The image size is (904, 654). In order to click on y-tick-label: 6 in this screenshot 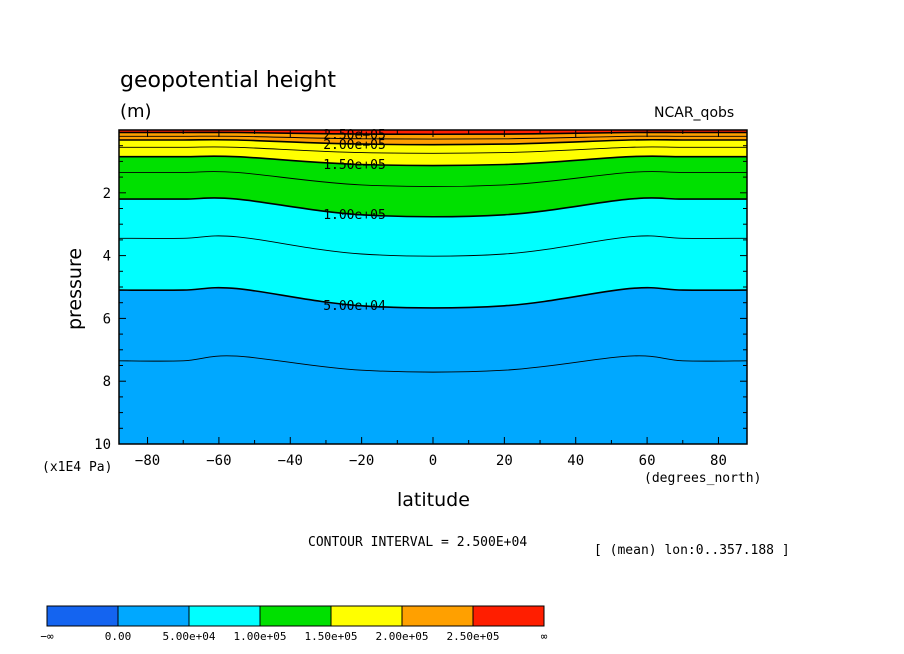, I will do `click(107, 319)`.